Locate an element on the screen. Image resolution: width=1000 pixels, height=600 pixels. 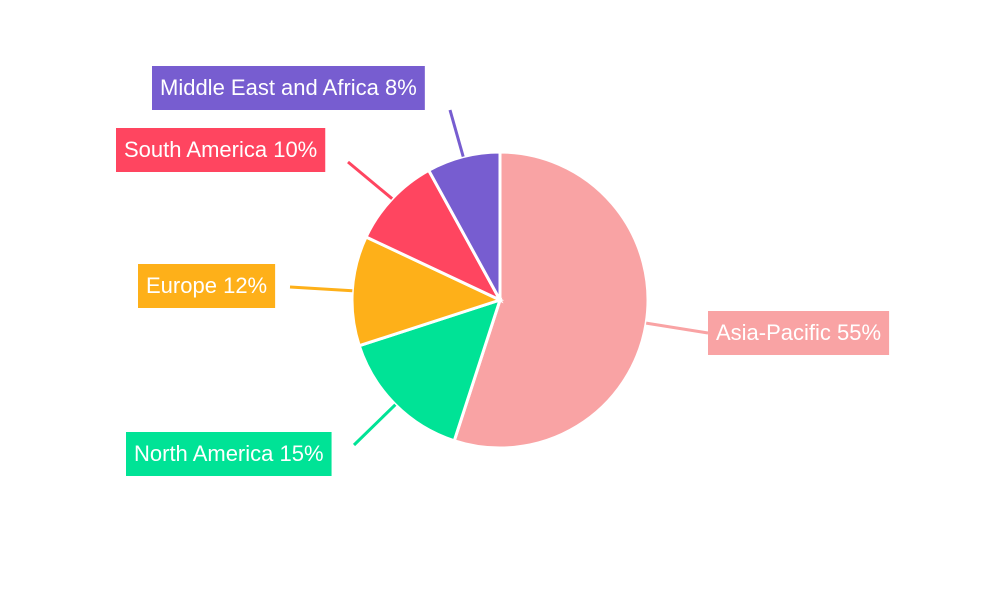
label-category: Middle East and Africa is located at coordinates (270, 87).